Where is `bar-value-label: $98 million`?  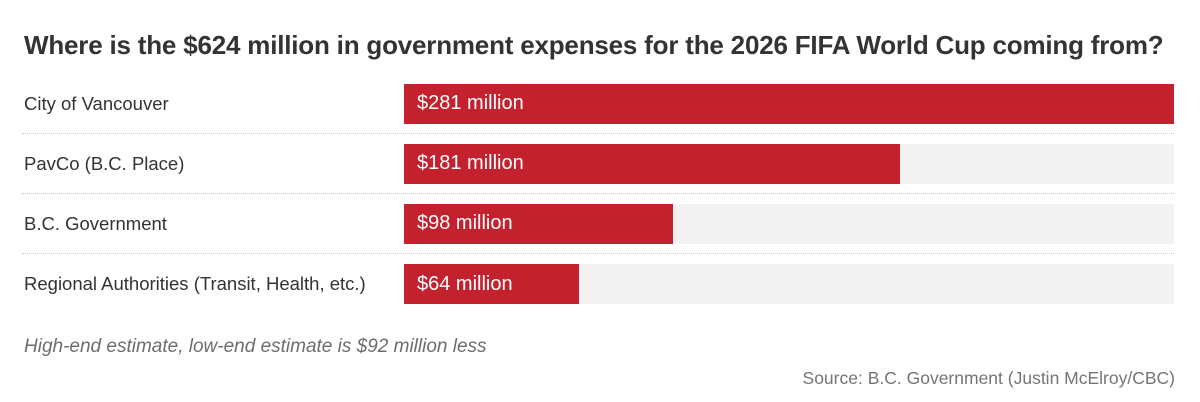 bar-value-label: $98 million is located at coordinates (465, 223).